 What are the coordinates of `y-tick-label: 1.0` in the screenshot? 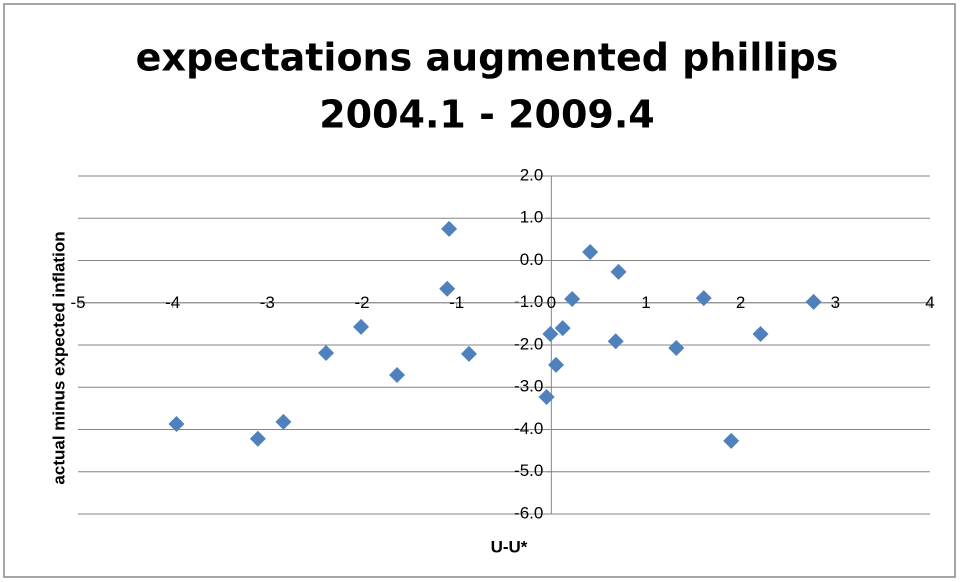 It's located at (532, 217).